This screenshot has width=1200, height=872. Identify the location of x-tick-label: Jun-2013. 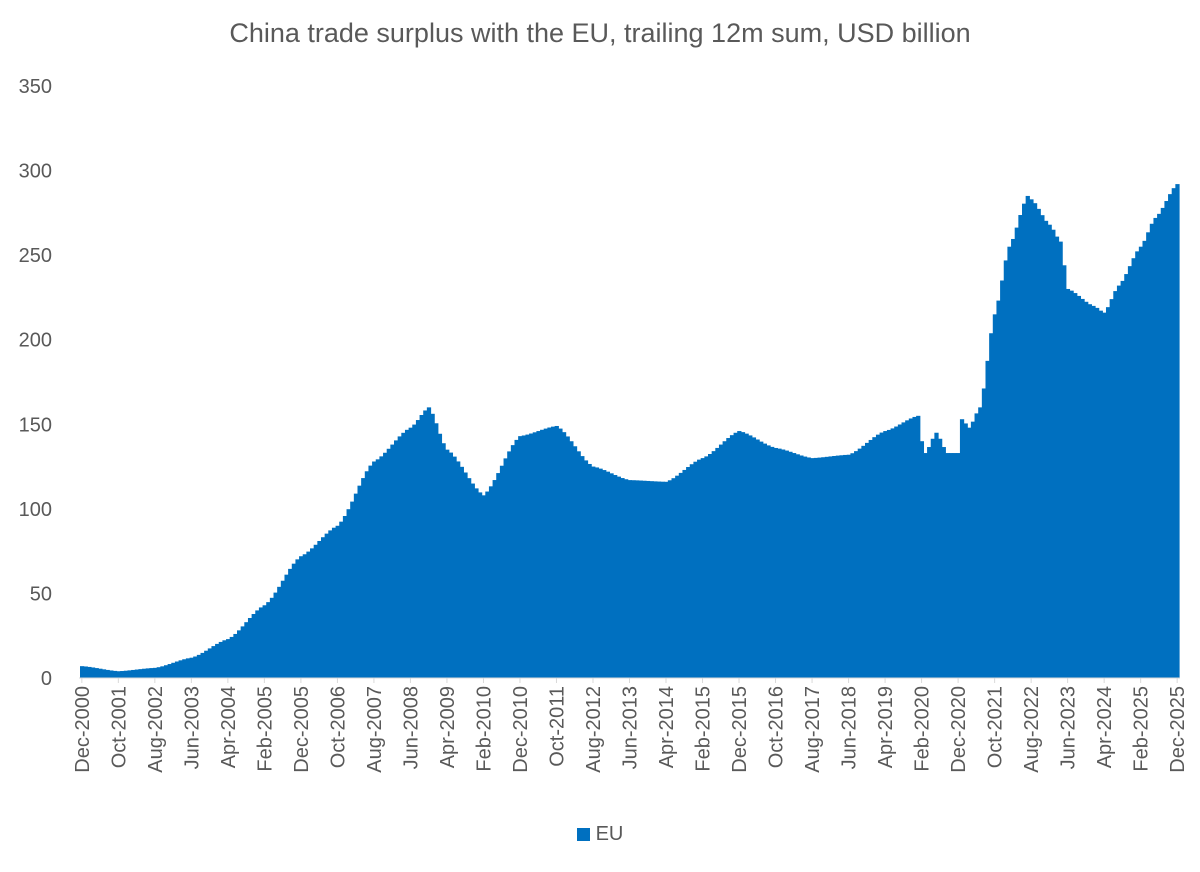
(631, 727).